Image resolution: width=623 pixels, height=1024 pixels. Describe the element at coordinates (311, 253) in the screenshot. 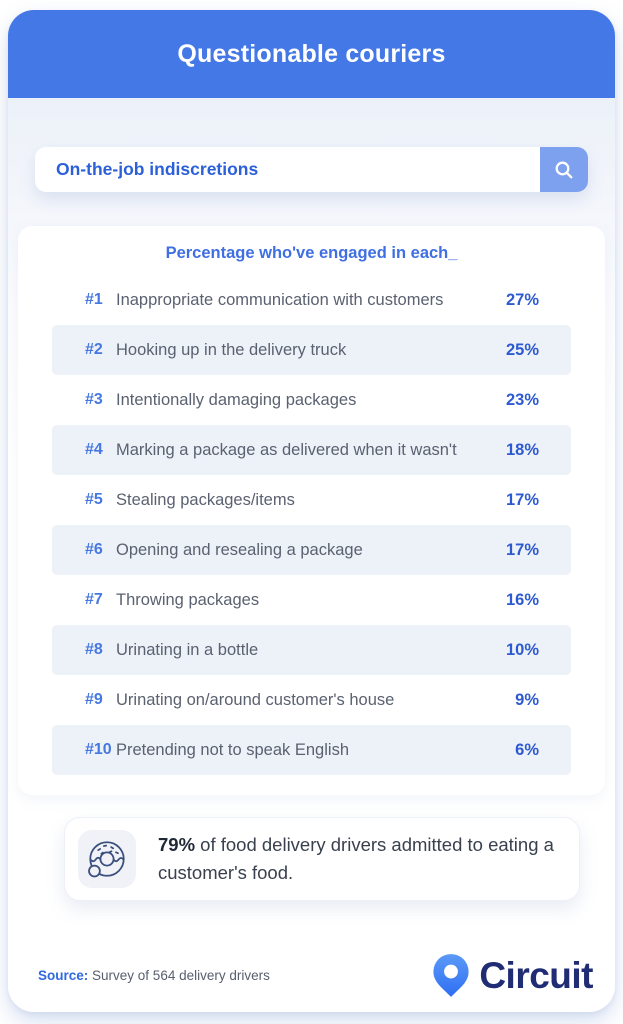

I see `list-title: Percentage who've engaged in each_` at that location.